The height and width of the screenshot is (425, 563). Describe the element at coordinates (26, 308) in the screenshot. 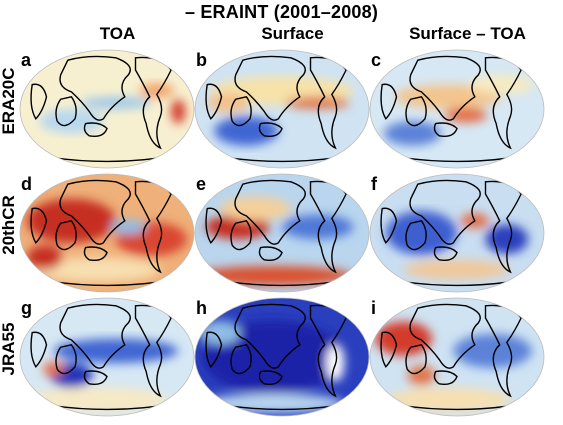

I see `panel-label-g: g` at that location.